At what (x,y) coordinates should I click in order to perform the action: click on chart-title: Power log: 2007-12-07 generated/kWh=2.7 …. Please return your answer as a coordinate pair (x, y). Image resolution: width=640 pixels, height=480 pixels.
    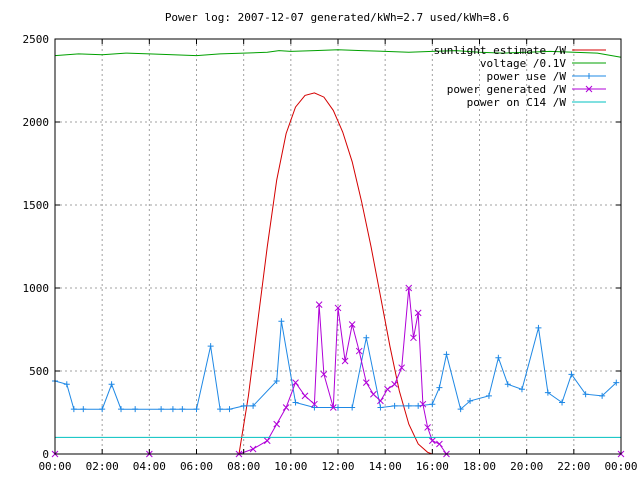
    Looking at the image, I should click on (337, 17).